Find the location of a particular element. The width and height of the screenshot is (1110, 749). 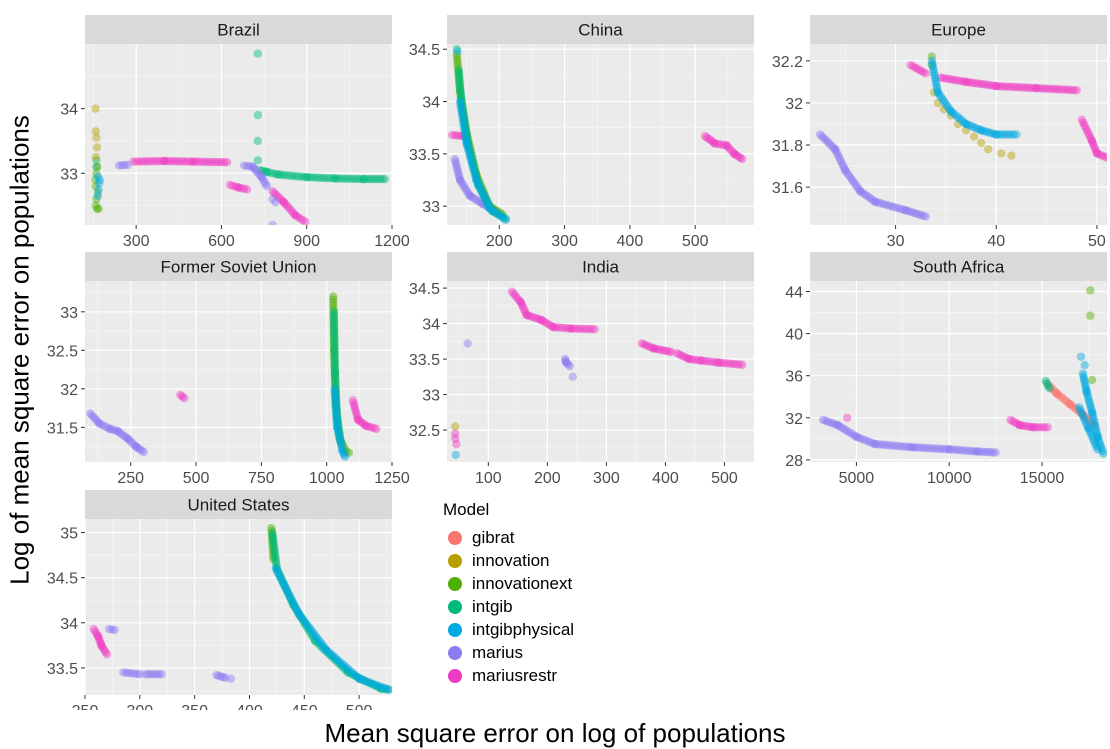

y-tick-label: 32 is located at coordinates (794, 104).